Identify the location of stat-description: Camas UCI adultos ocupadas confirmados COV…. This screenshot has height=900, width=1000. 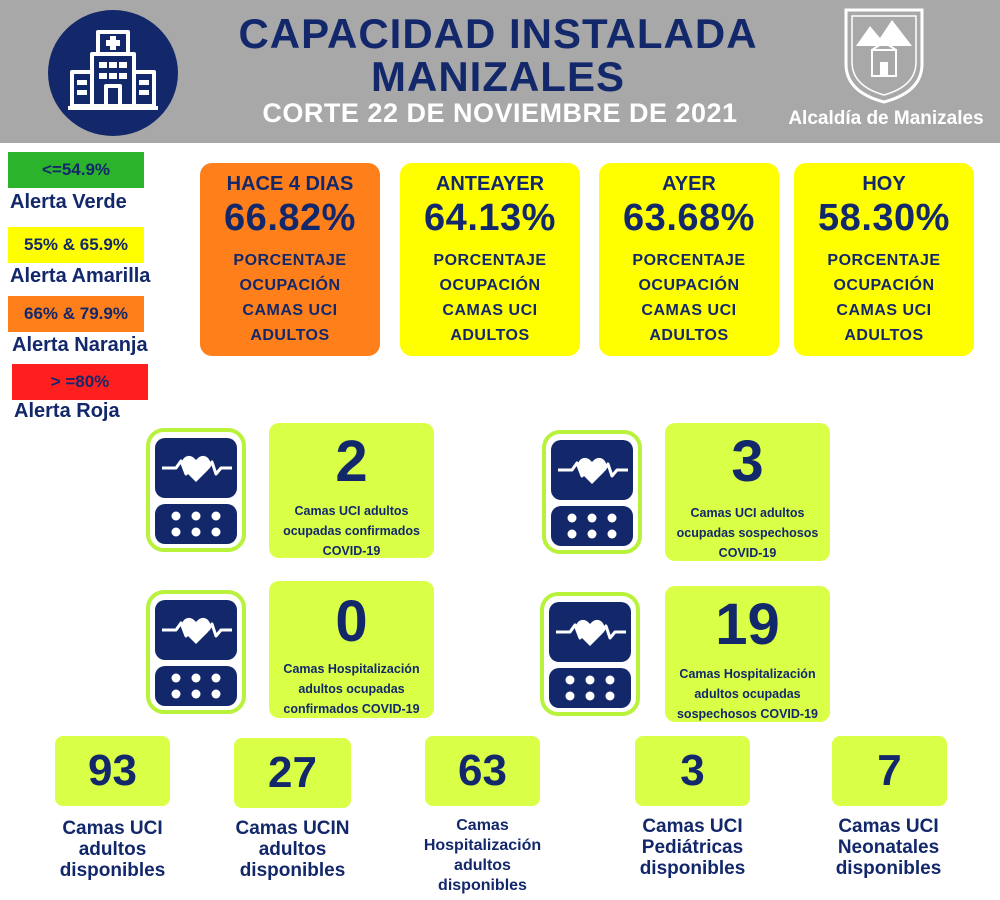
(351, 531).